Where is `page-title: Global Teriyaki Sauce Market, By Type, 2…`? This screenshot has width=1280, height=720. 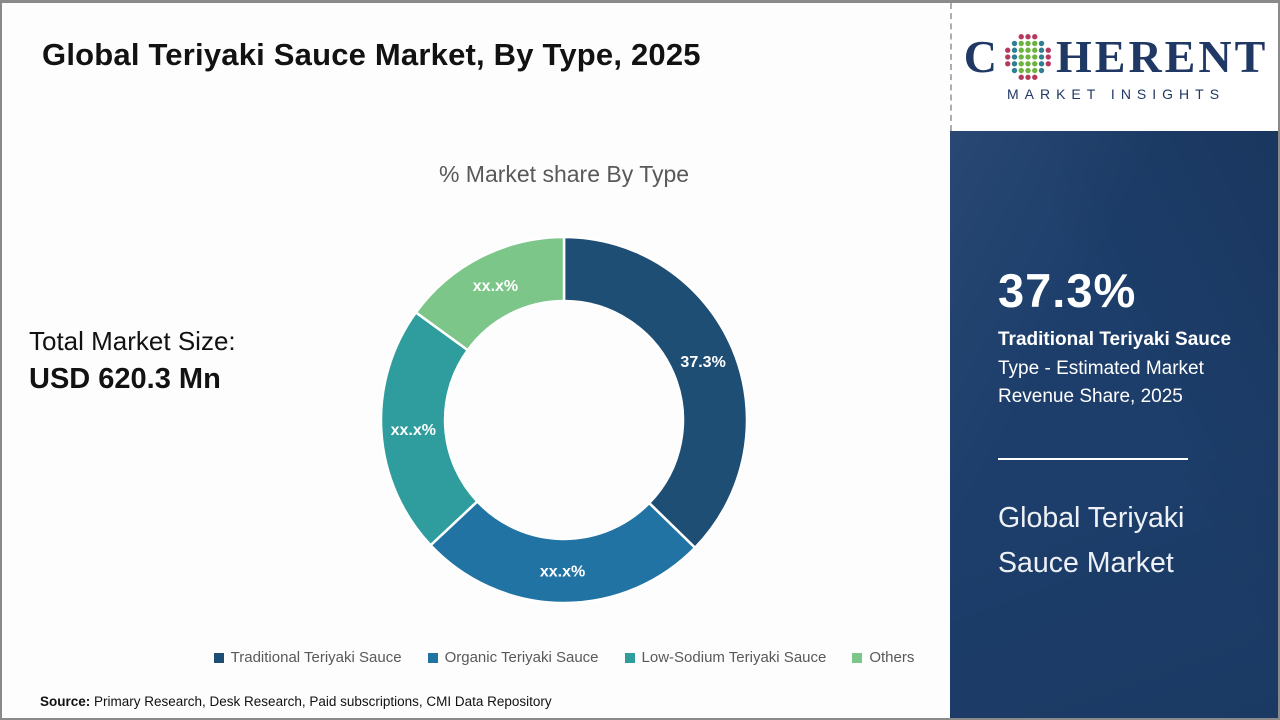 page-title: Global Teriyaki Sauce Market, By Type, 2… is located at coordinates (371, 54).